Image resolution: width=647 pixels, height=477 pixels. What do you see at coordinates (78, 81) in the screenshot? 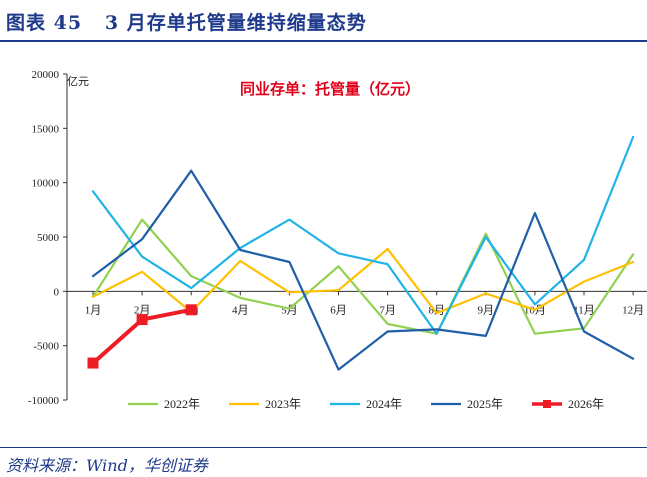
I see `y-axis-unit: 亿元` at bounding box center [78, 81].